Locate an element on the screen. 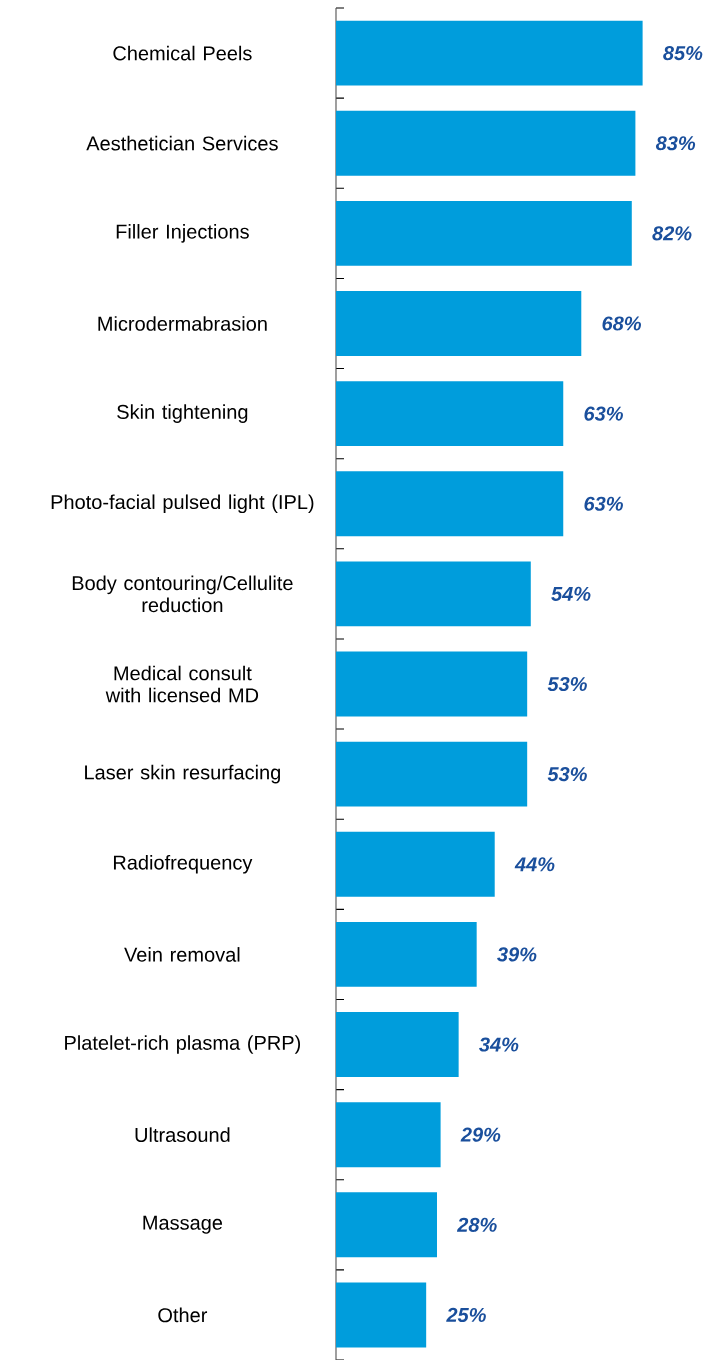 The height and width of the screenshot is (1360, 715). data-label: 83% is located at coordinates (675, 143).